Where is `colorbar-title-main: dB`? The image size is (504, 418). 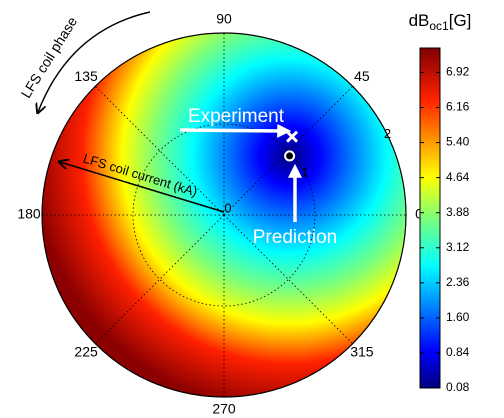
colorbar-title-main: dB is located at coordinates (419, 20).